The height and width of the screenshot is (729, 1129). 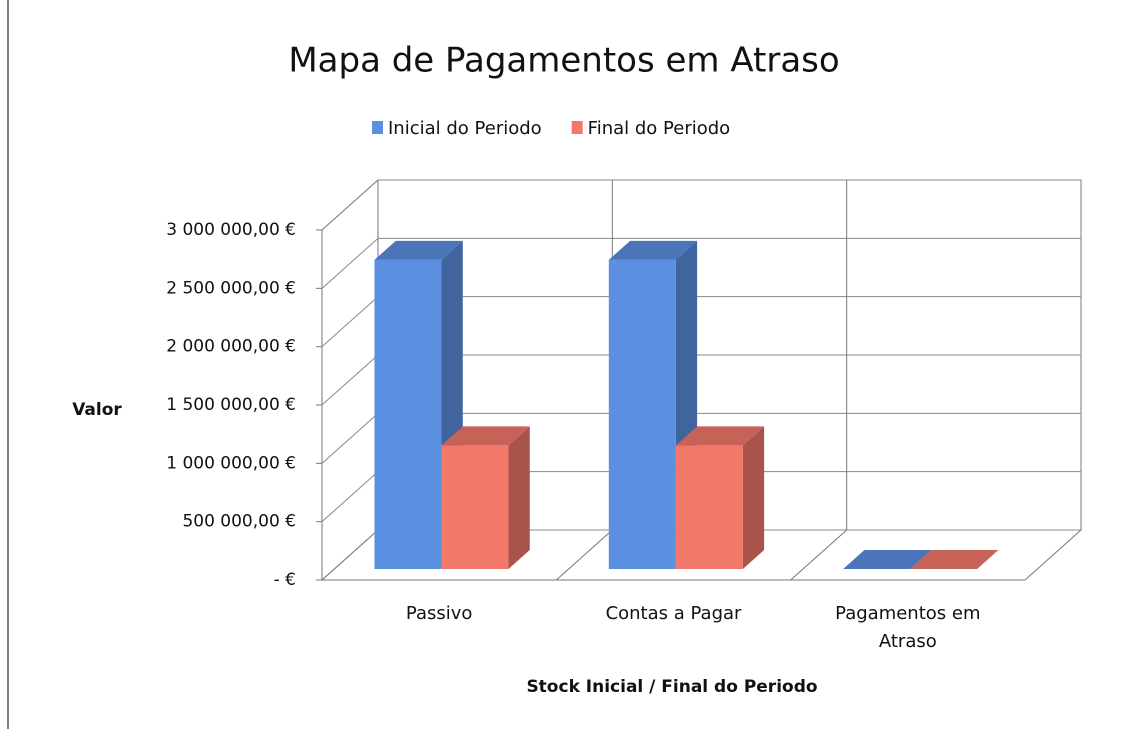 I want to click on legend-label: Final do Periodo, so click(x=659, y=128).